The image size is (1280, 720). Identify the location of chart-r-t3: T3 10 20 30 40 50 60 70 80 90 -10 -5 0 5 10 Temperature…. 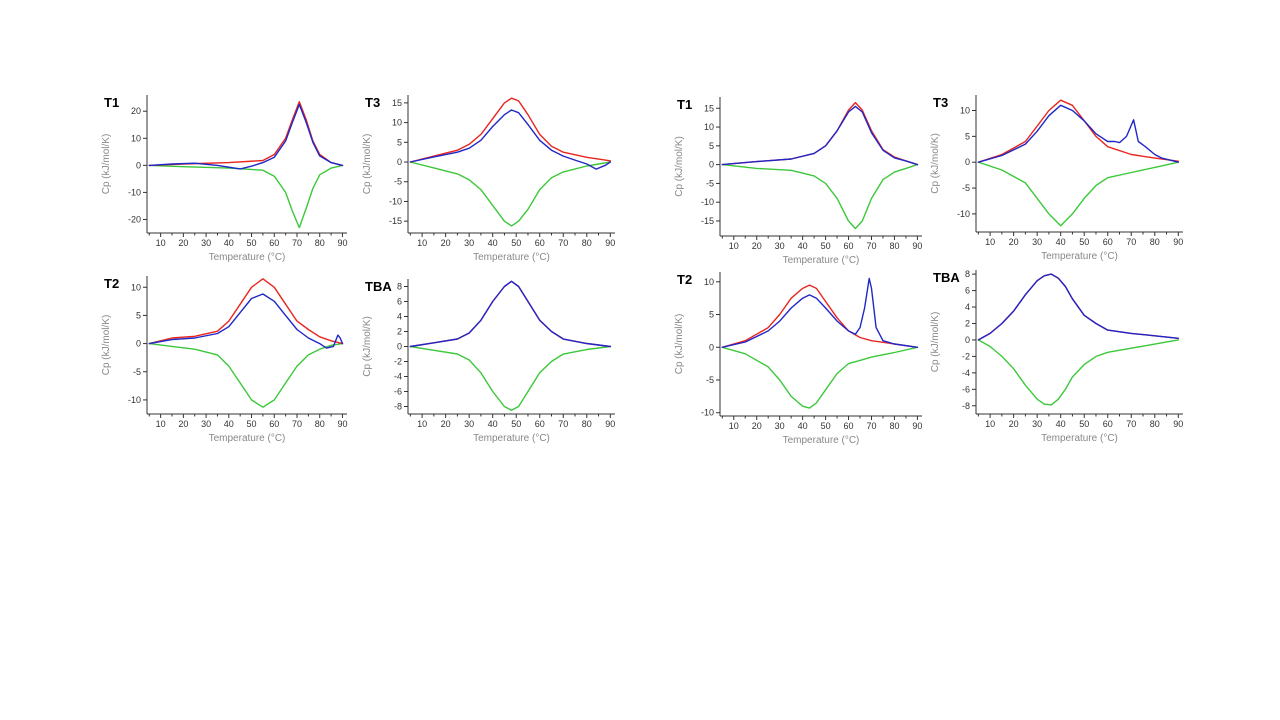
(1056, 178).